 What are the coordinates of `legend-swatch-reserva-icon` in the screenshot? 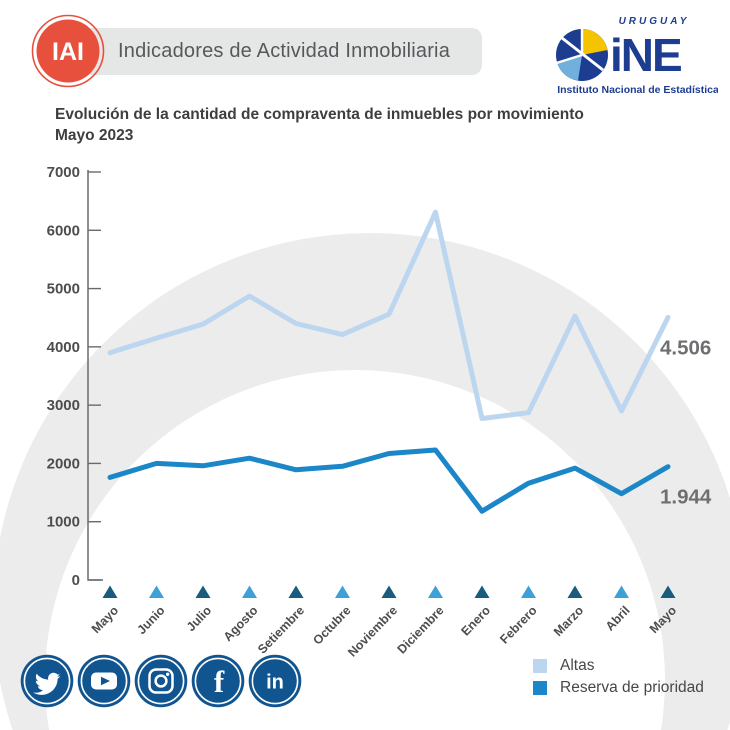 It's located at (540, 688).